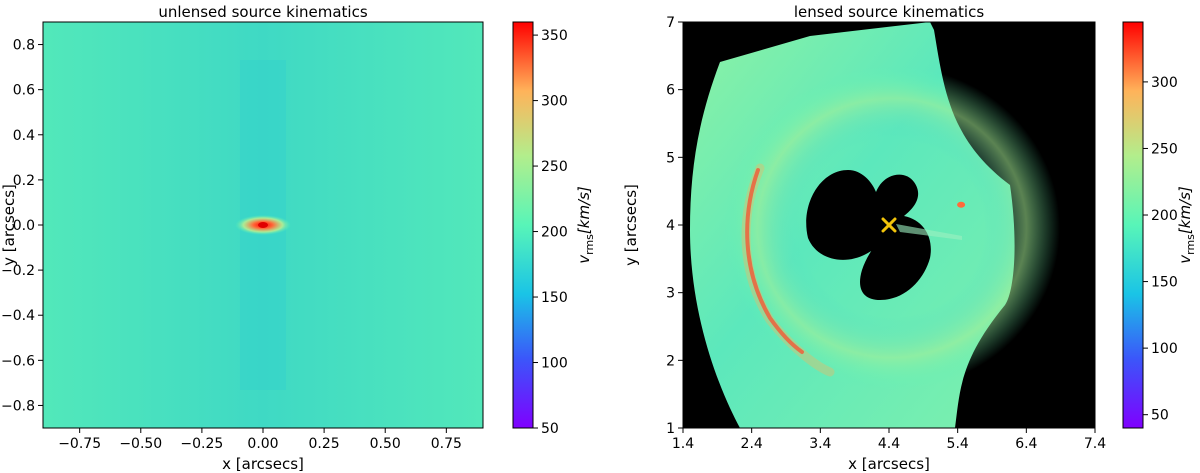 The height and width of the screenshot is (473, 1200). I want to click on left-y-tick-label: 0.6, so click(24, 91).